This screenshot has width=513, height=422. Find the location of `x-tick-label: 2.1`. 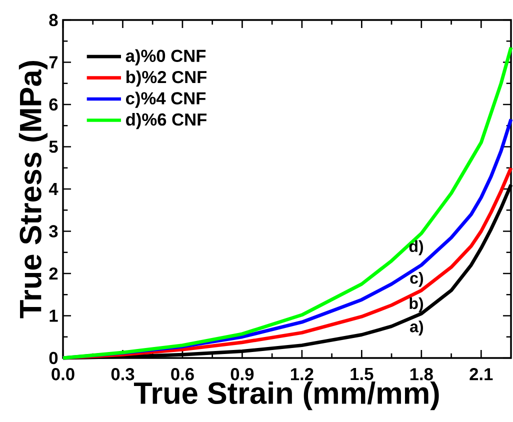

x-tick-label: 2.1 is located at coordinates (481, 374).